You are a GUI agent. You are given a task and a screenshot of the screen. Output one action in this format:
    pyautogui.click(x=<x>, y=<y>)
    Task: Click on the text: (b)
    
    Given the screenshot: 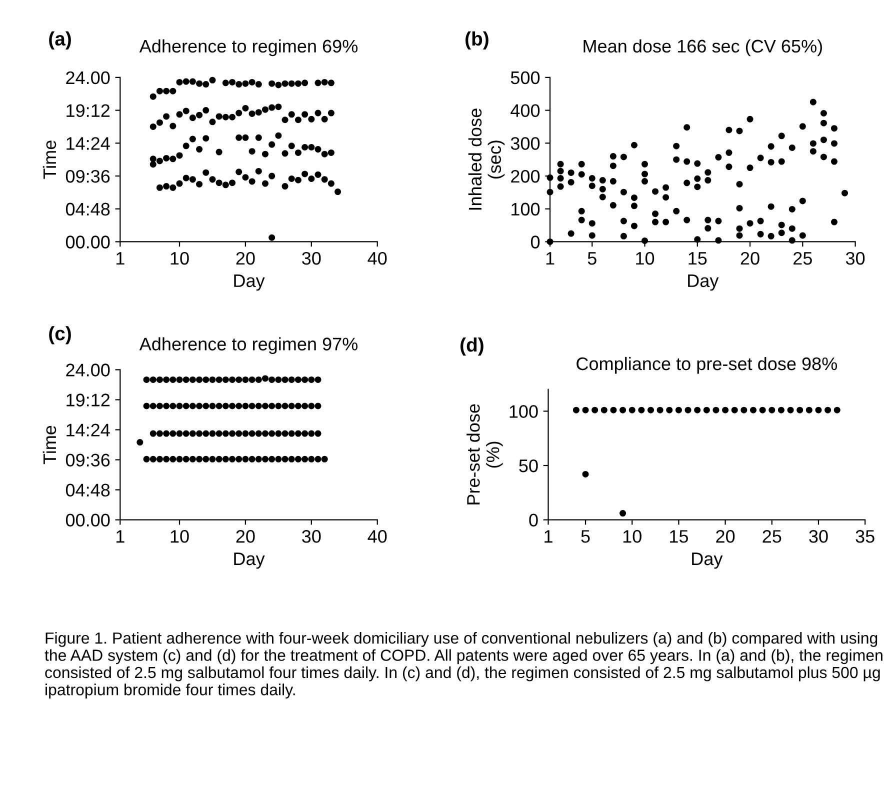 What is the action you would take?
    pyautogui.click(x=477, y=40)
    